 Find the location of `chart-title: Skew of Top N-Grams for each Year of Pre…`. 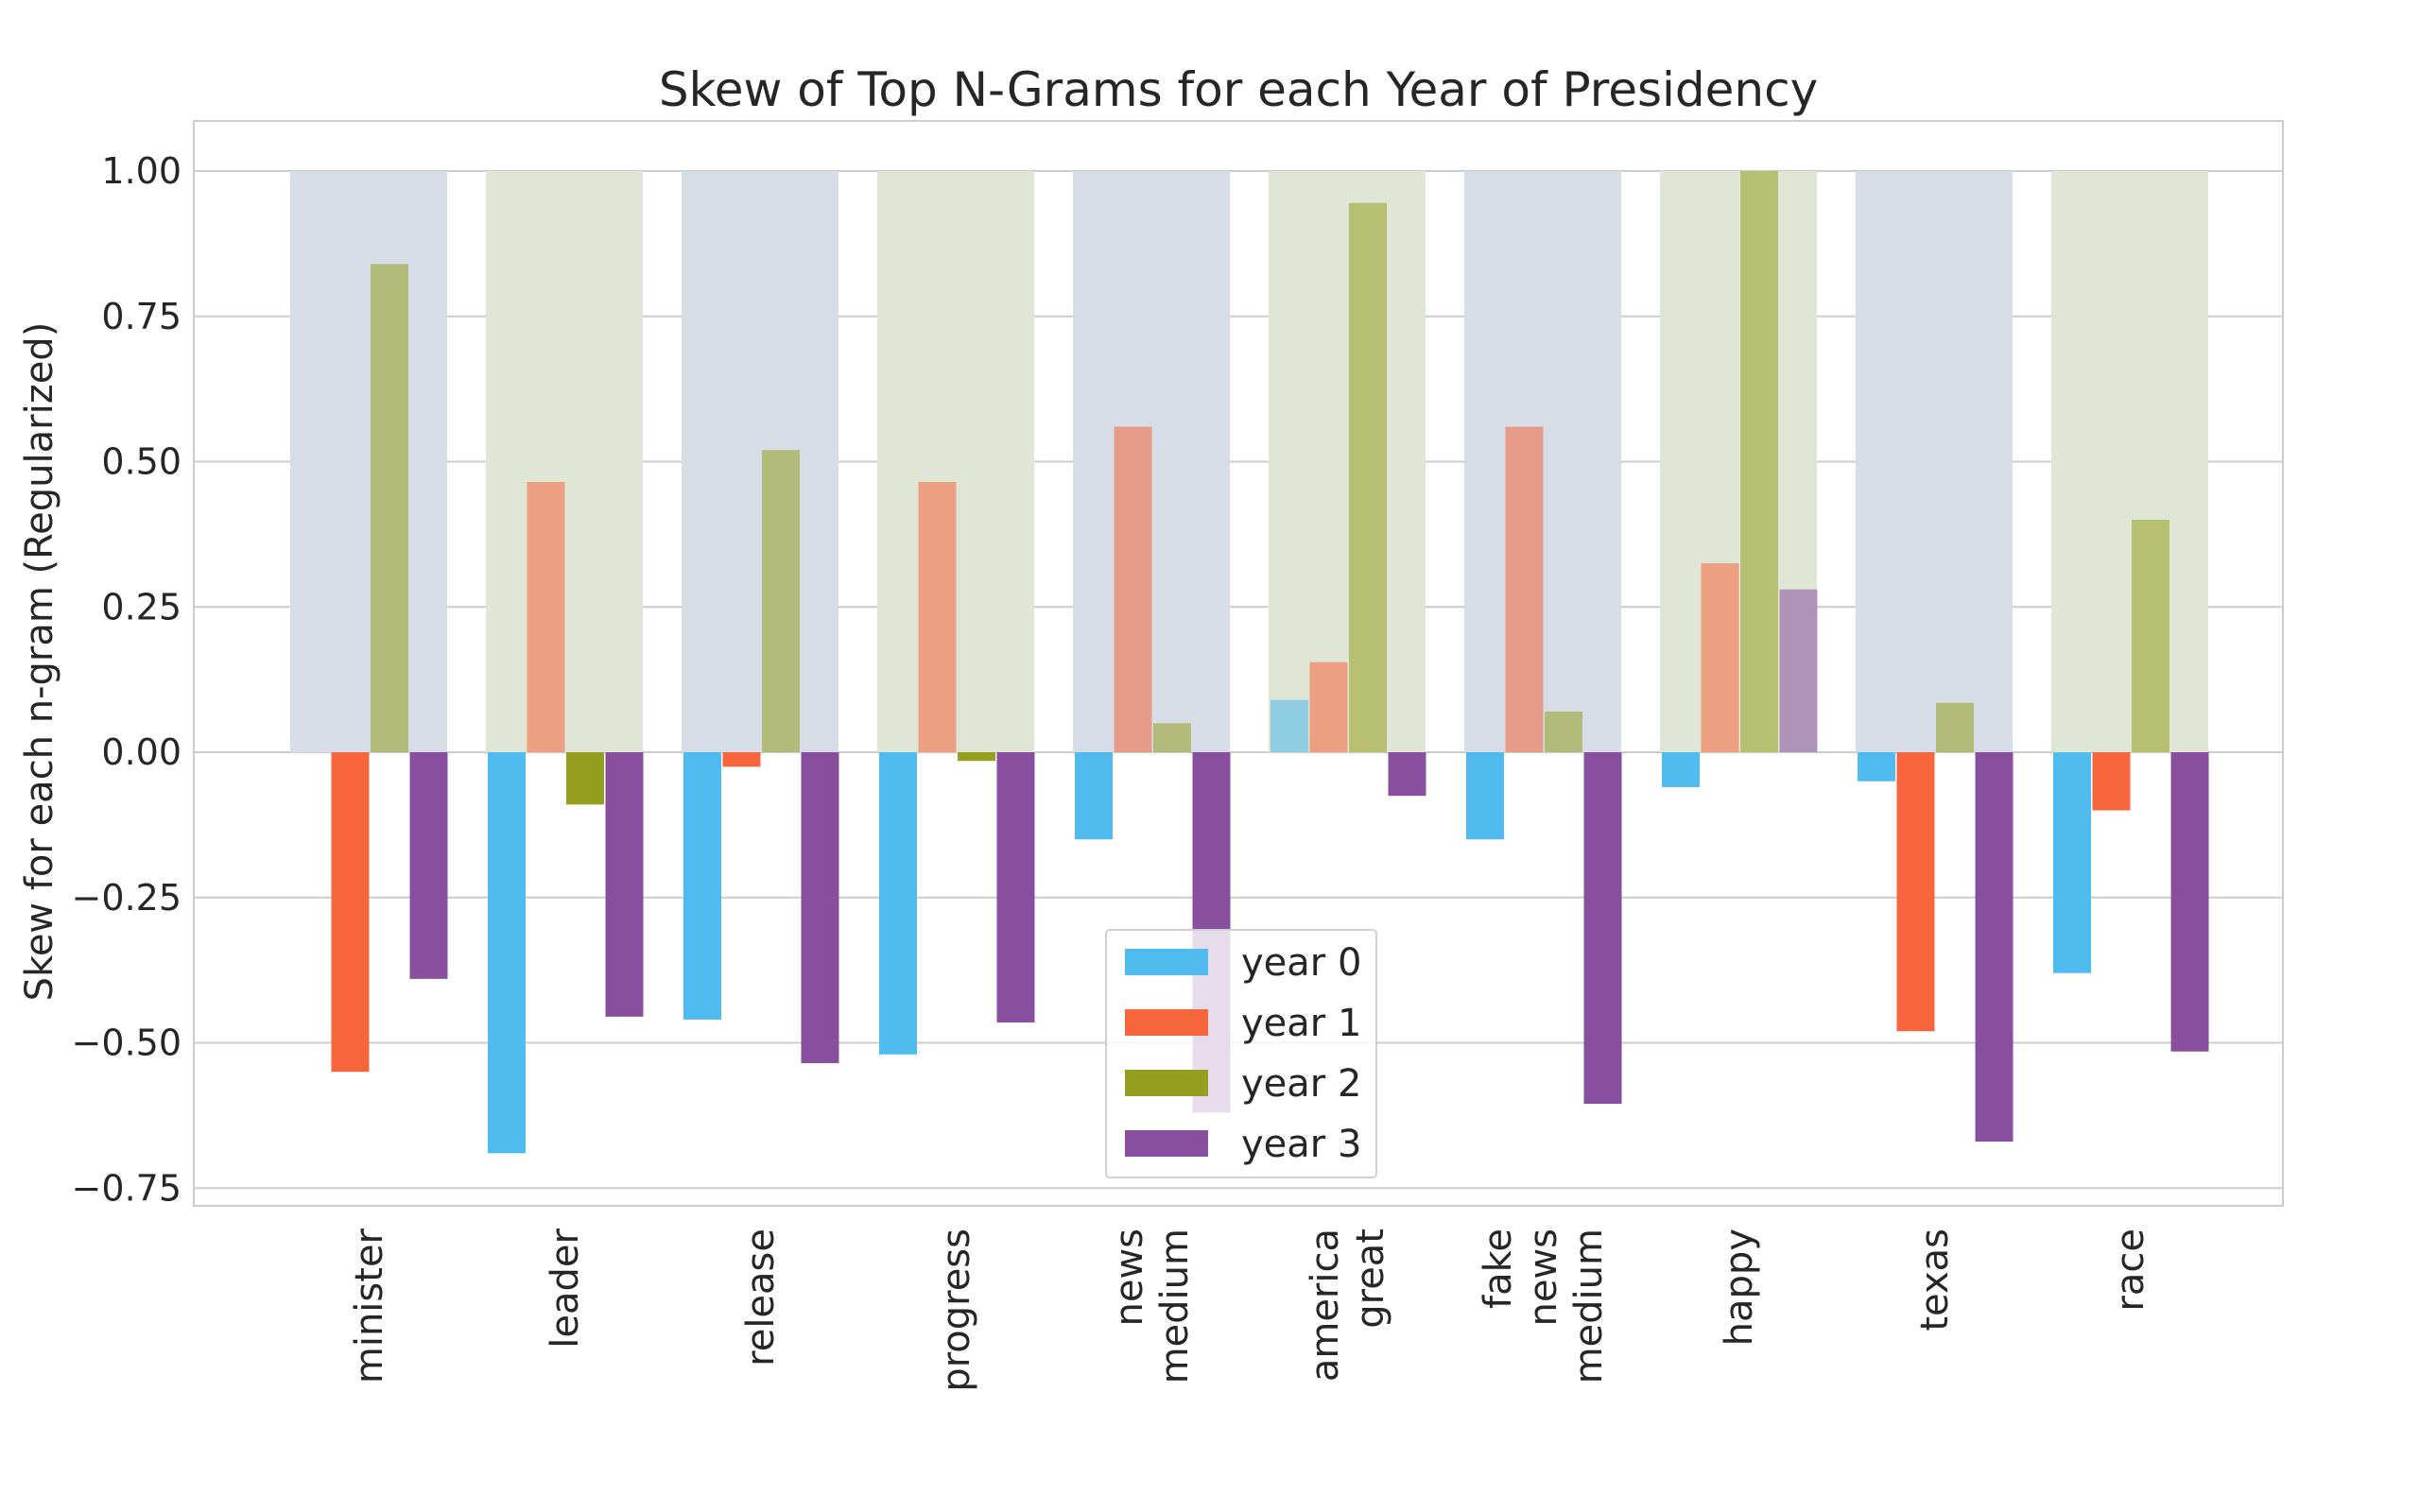

chart-title: Skew of Top N-Grams for each Year of Pre… is located at coordinates (1238, 89).